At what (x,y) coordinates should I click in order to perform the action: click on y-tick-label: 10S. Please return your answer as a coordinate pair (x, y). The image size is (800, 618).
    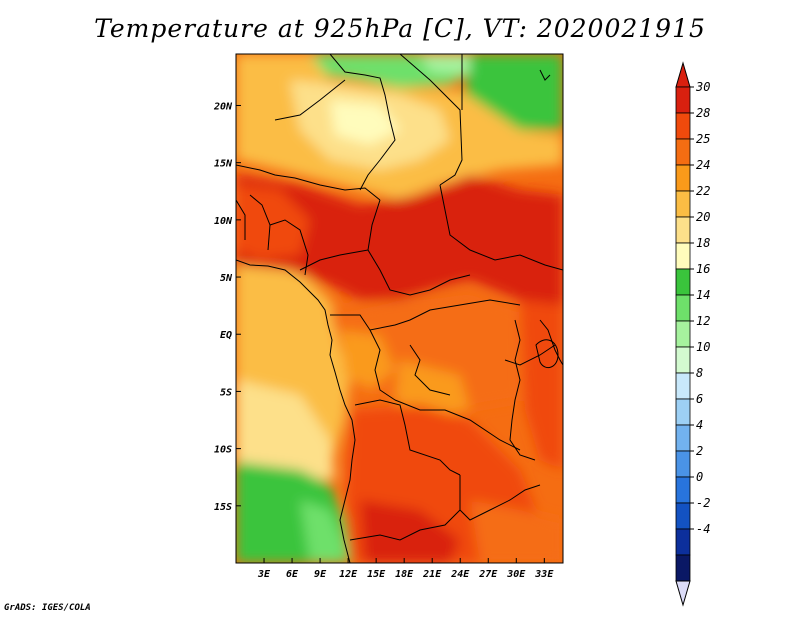
    Looking at the image, I should click on (223, 450).